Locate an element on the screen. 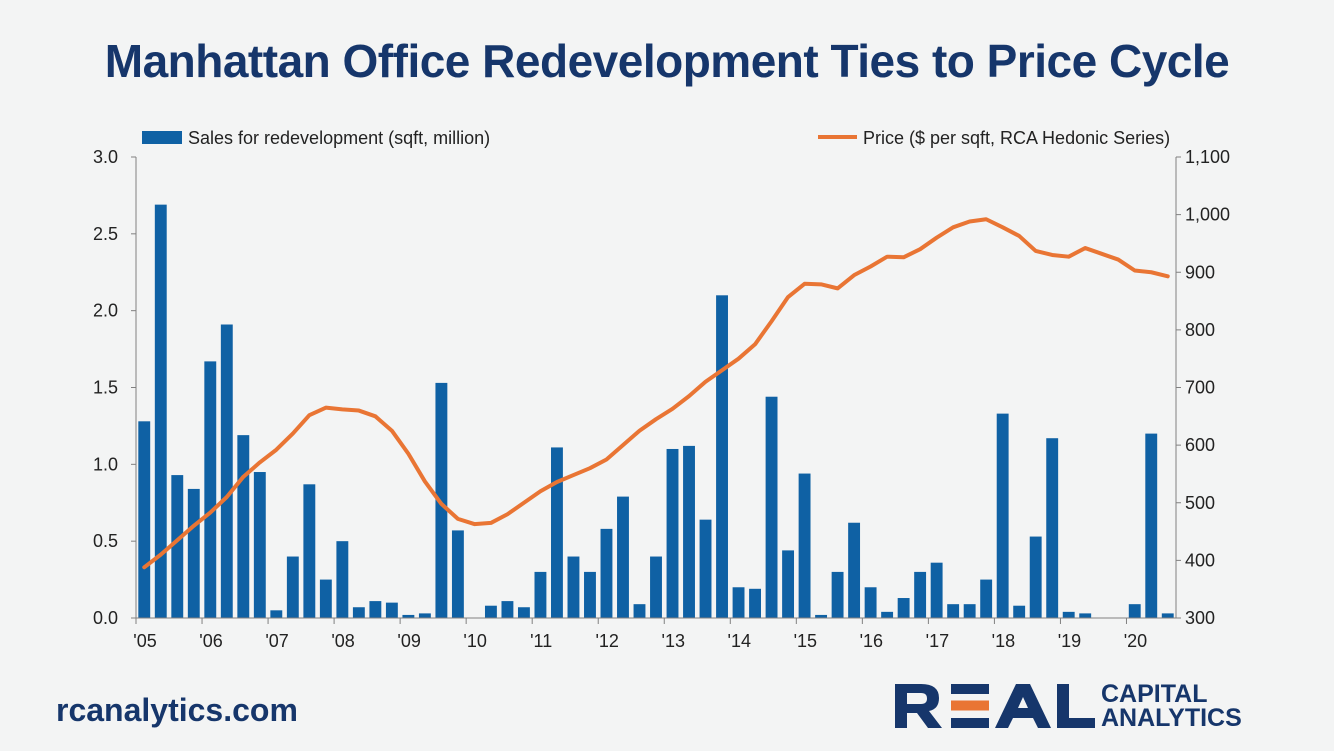 The image size is (1334, 751). legend-bar-label: Sales for redevelopment (sqft, million) is located at coordinates (339, 138).